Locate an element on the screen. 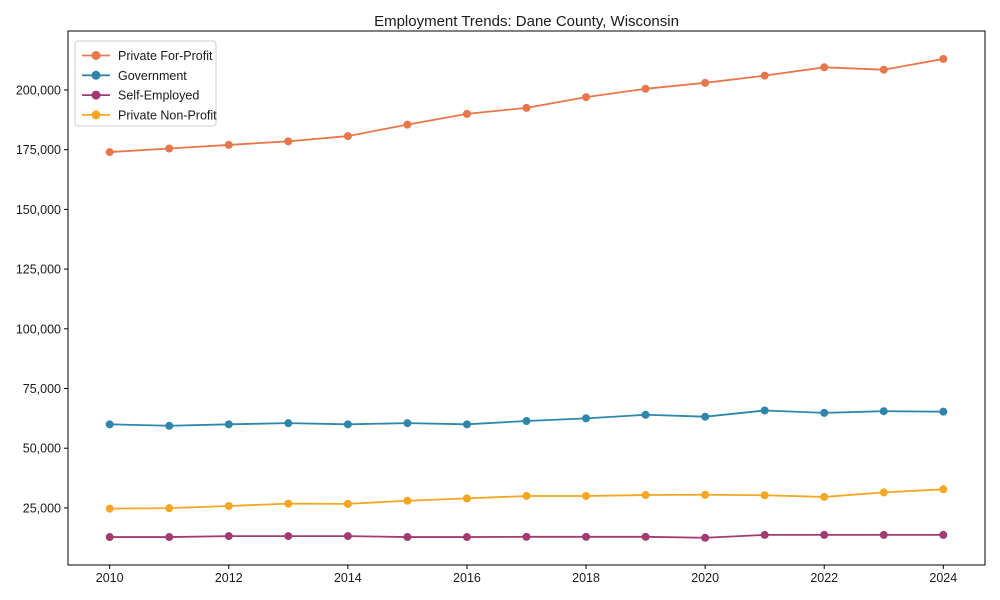  legend-label-private-non-profit: Private Non-Profit is located at coordinates (167, 115).